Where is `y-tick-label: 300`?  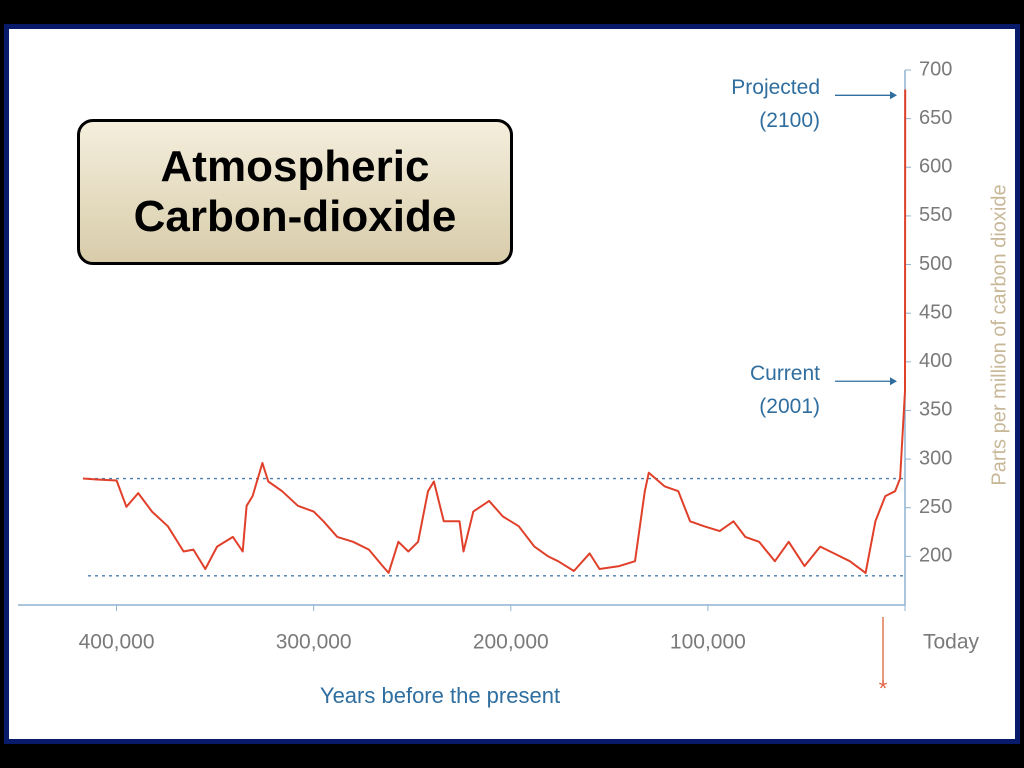 y-tick-label: 300 is located at coordinates (935, 458).